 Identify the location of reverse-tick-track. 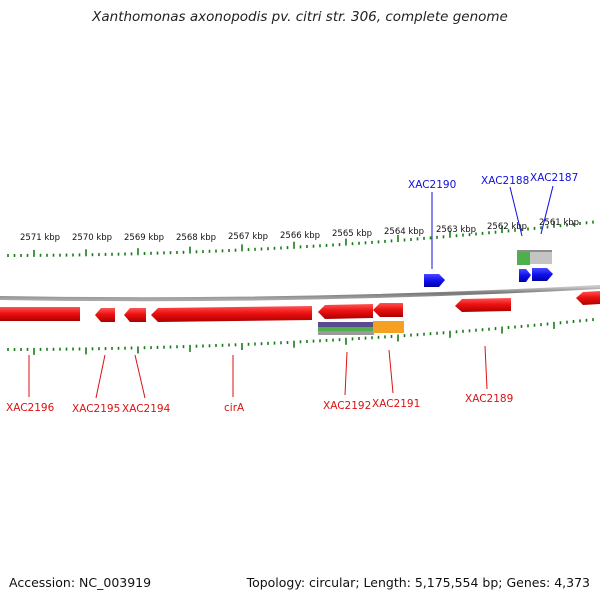
(300, 336).